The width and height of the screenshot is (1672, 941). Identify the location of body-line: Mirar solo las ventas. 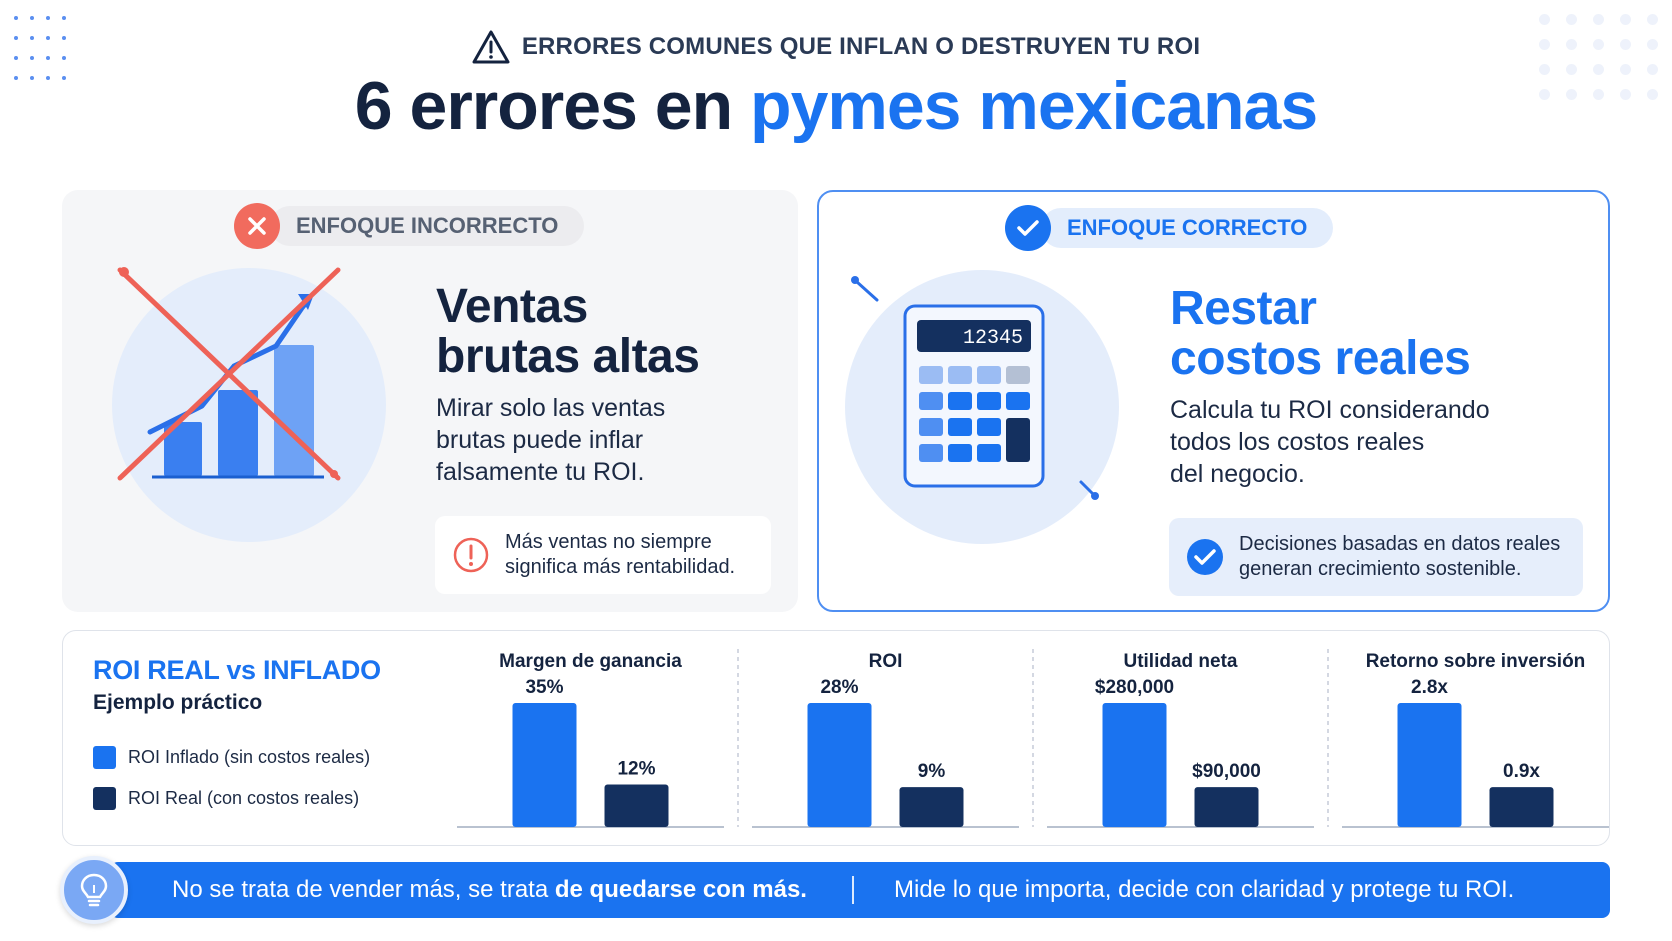
(551, 408).